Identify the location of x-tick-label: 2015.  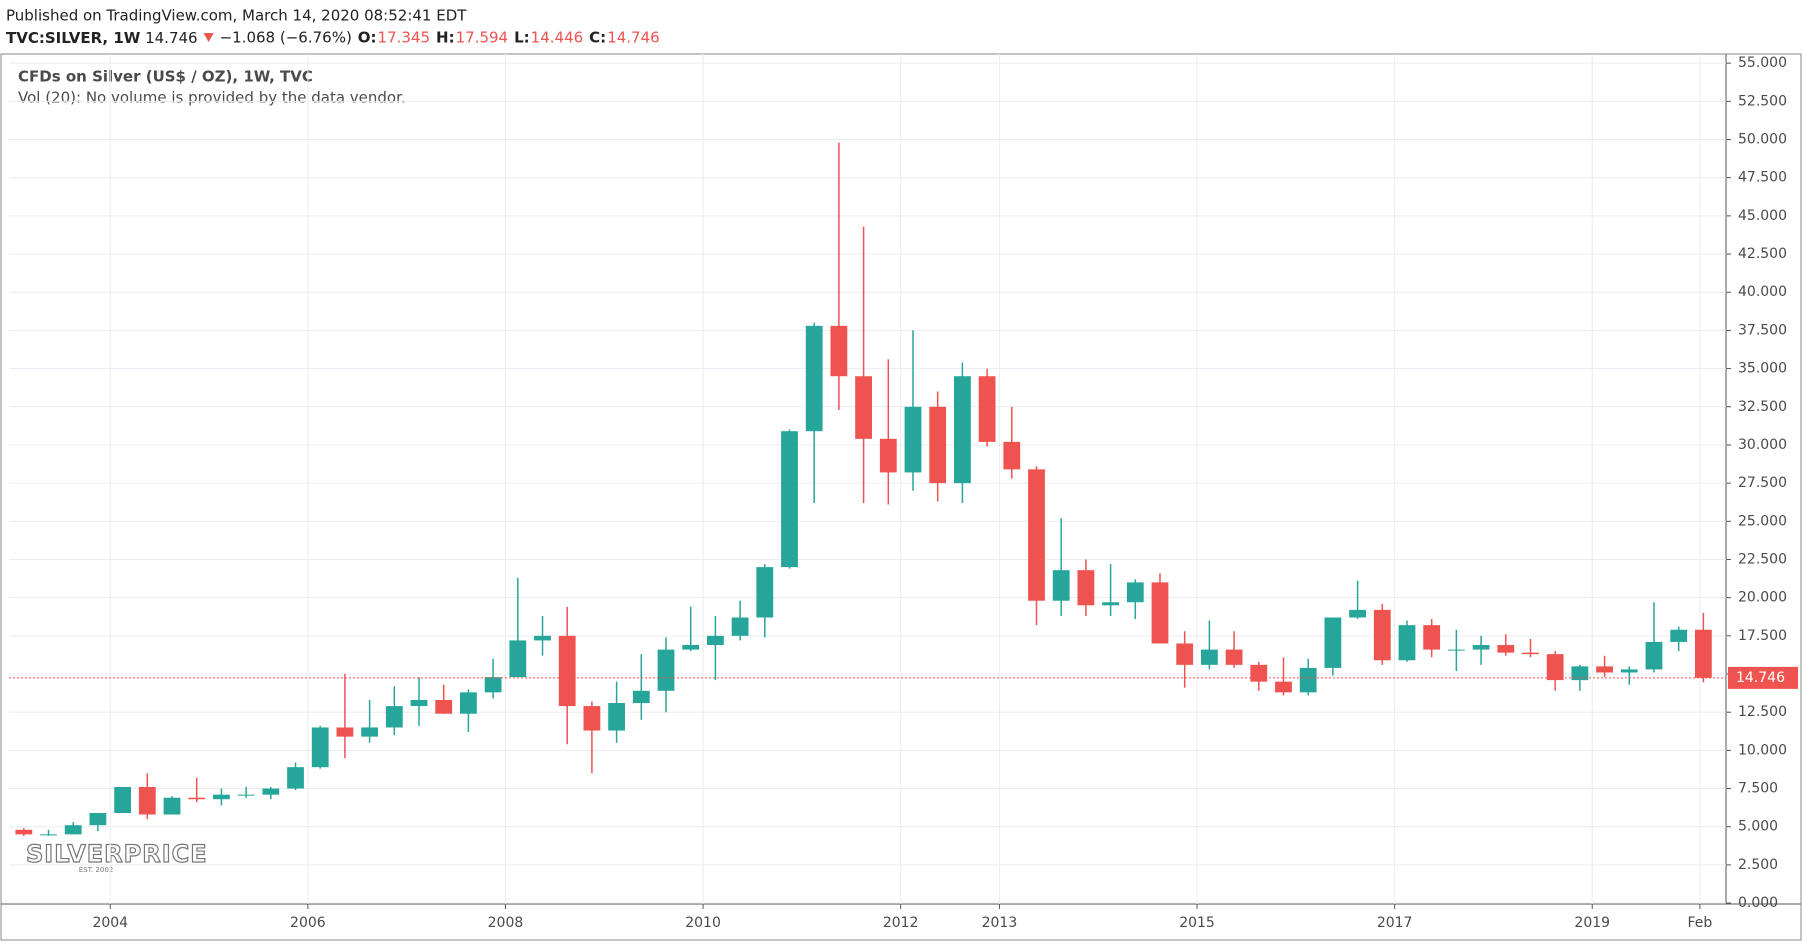
(1197, 923).